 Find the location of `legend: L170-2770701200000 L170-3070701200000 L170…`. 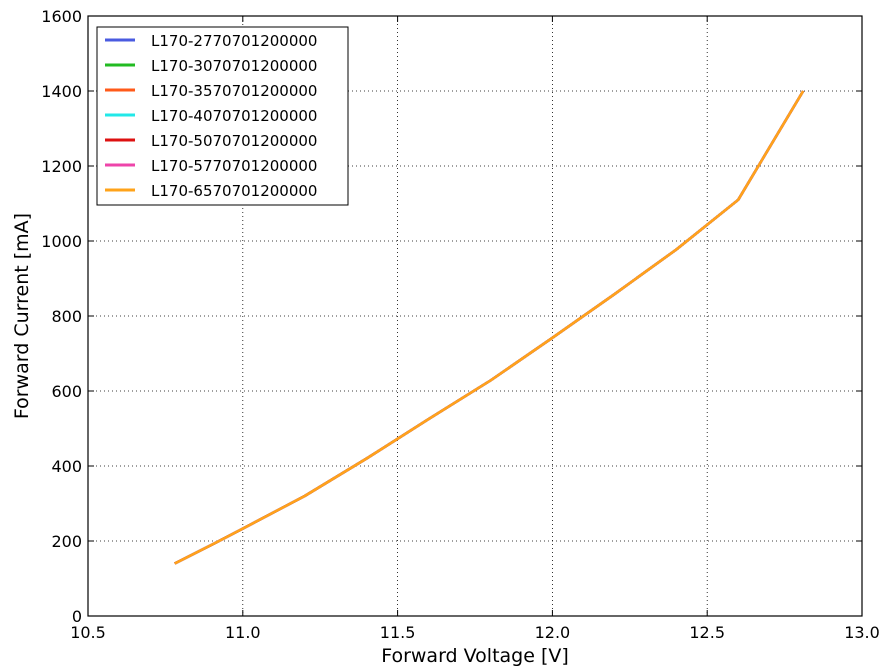

legend: L170-2770701200000 L170-3070701200000 L170… is located at coordinates (222, 116).